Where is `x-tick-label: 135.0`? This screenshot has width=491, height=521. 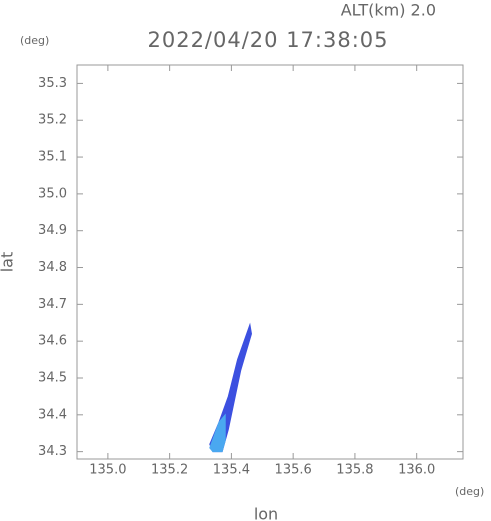
x-tick-label: 135.0 is located at coordinates (107, 470).